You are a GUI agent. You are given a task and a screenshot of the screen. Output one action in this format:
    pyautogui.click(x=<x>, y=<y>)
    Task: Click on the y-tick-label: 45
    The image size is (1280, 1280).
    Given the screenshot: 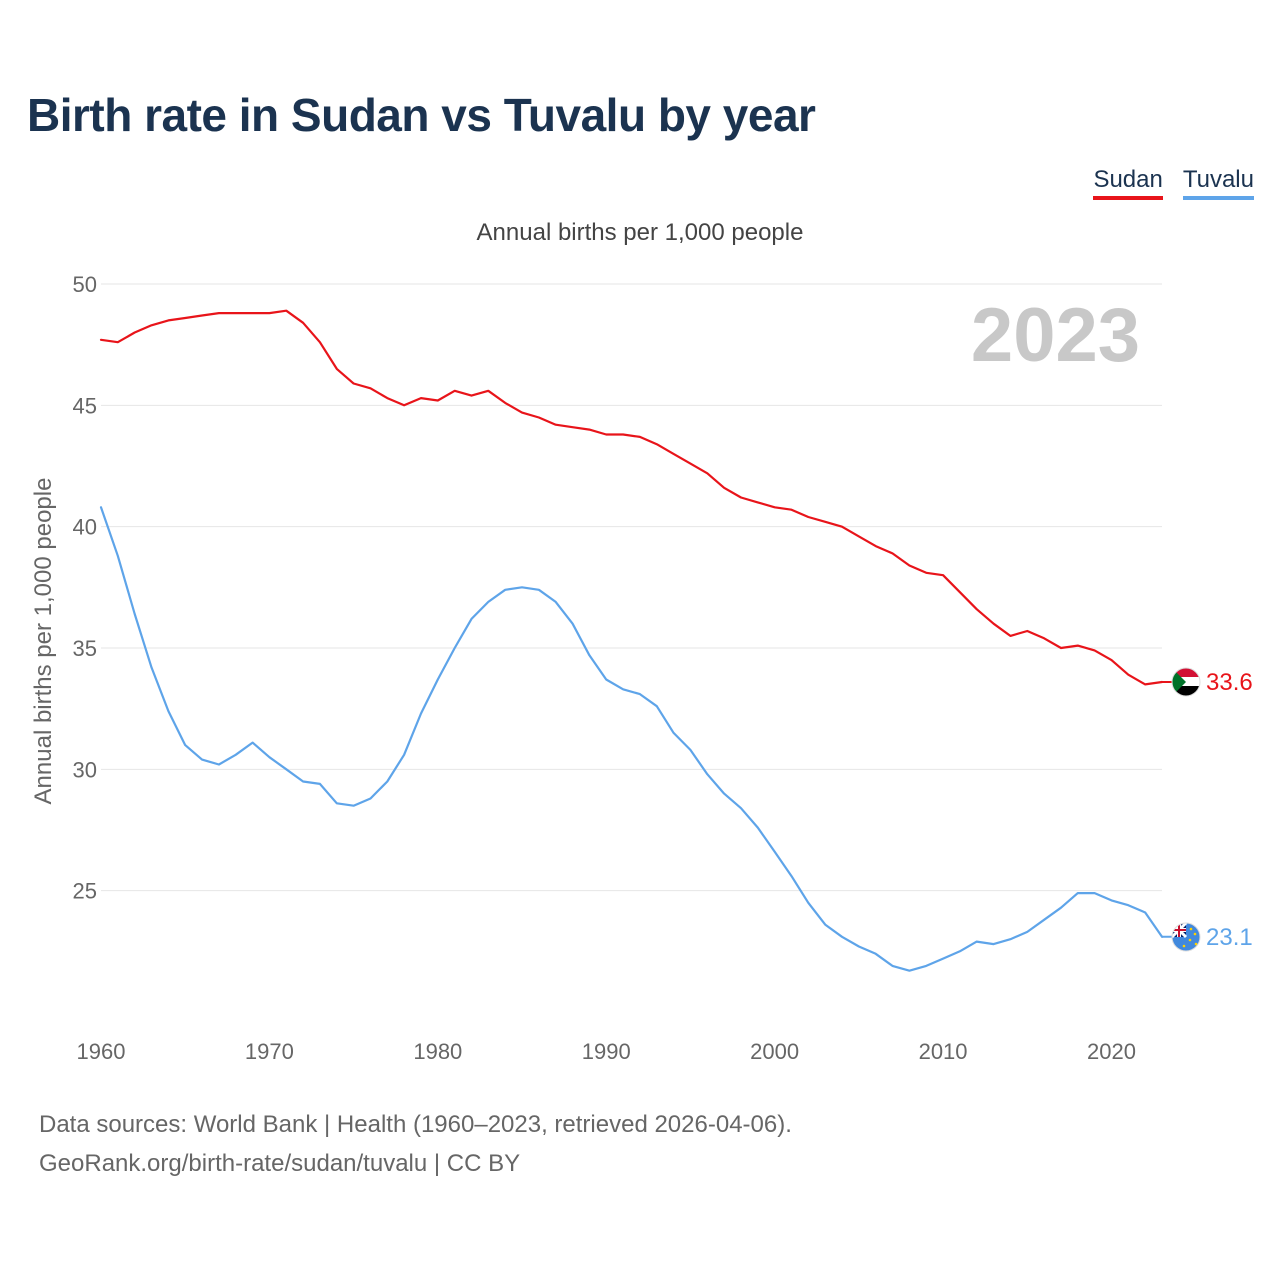 What is the action you would take?
    pyautogui.click(x=85, y=405)
    